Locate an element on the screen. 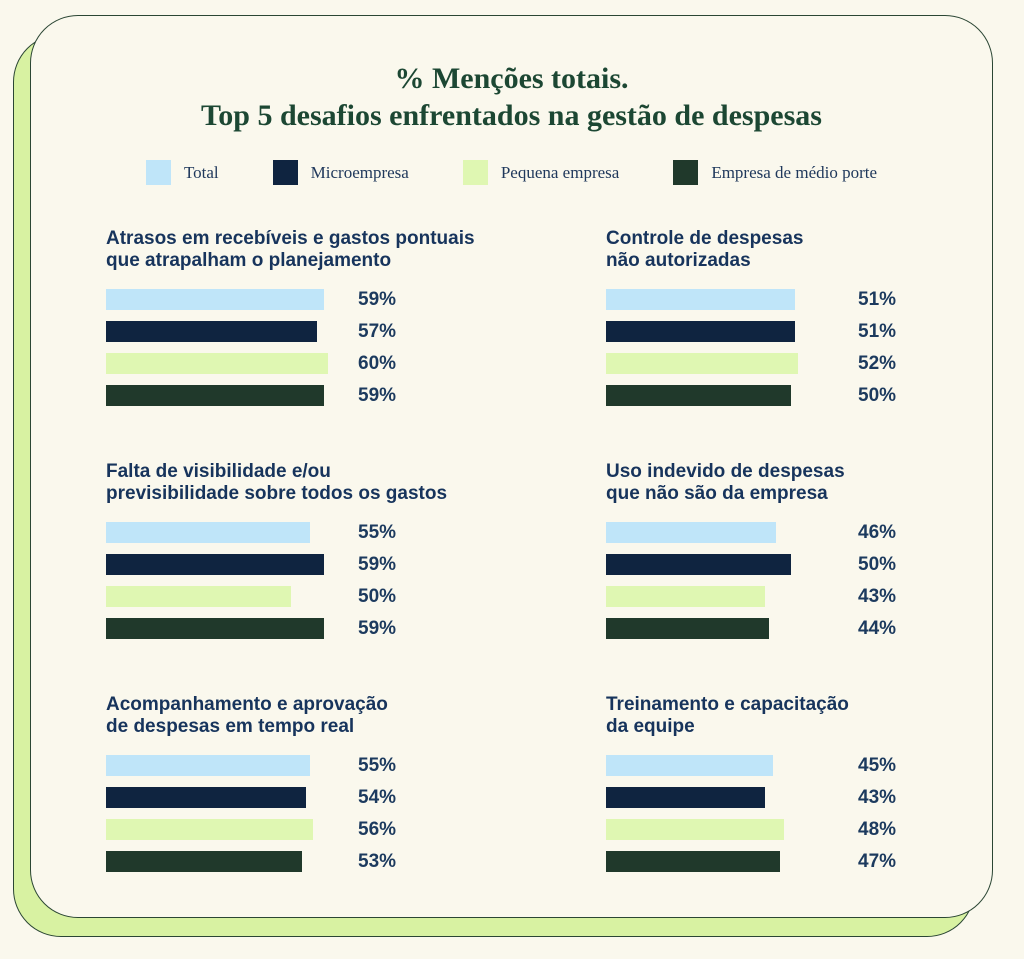 Image resolution: width=1024 pixels, height=959 pixels. group-title-line: Treinamento e capacitação is located at coordinates (727, 704).